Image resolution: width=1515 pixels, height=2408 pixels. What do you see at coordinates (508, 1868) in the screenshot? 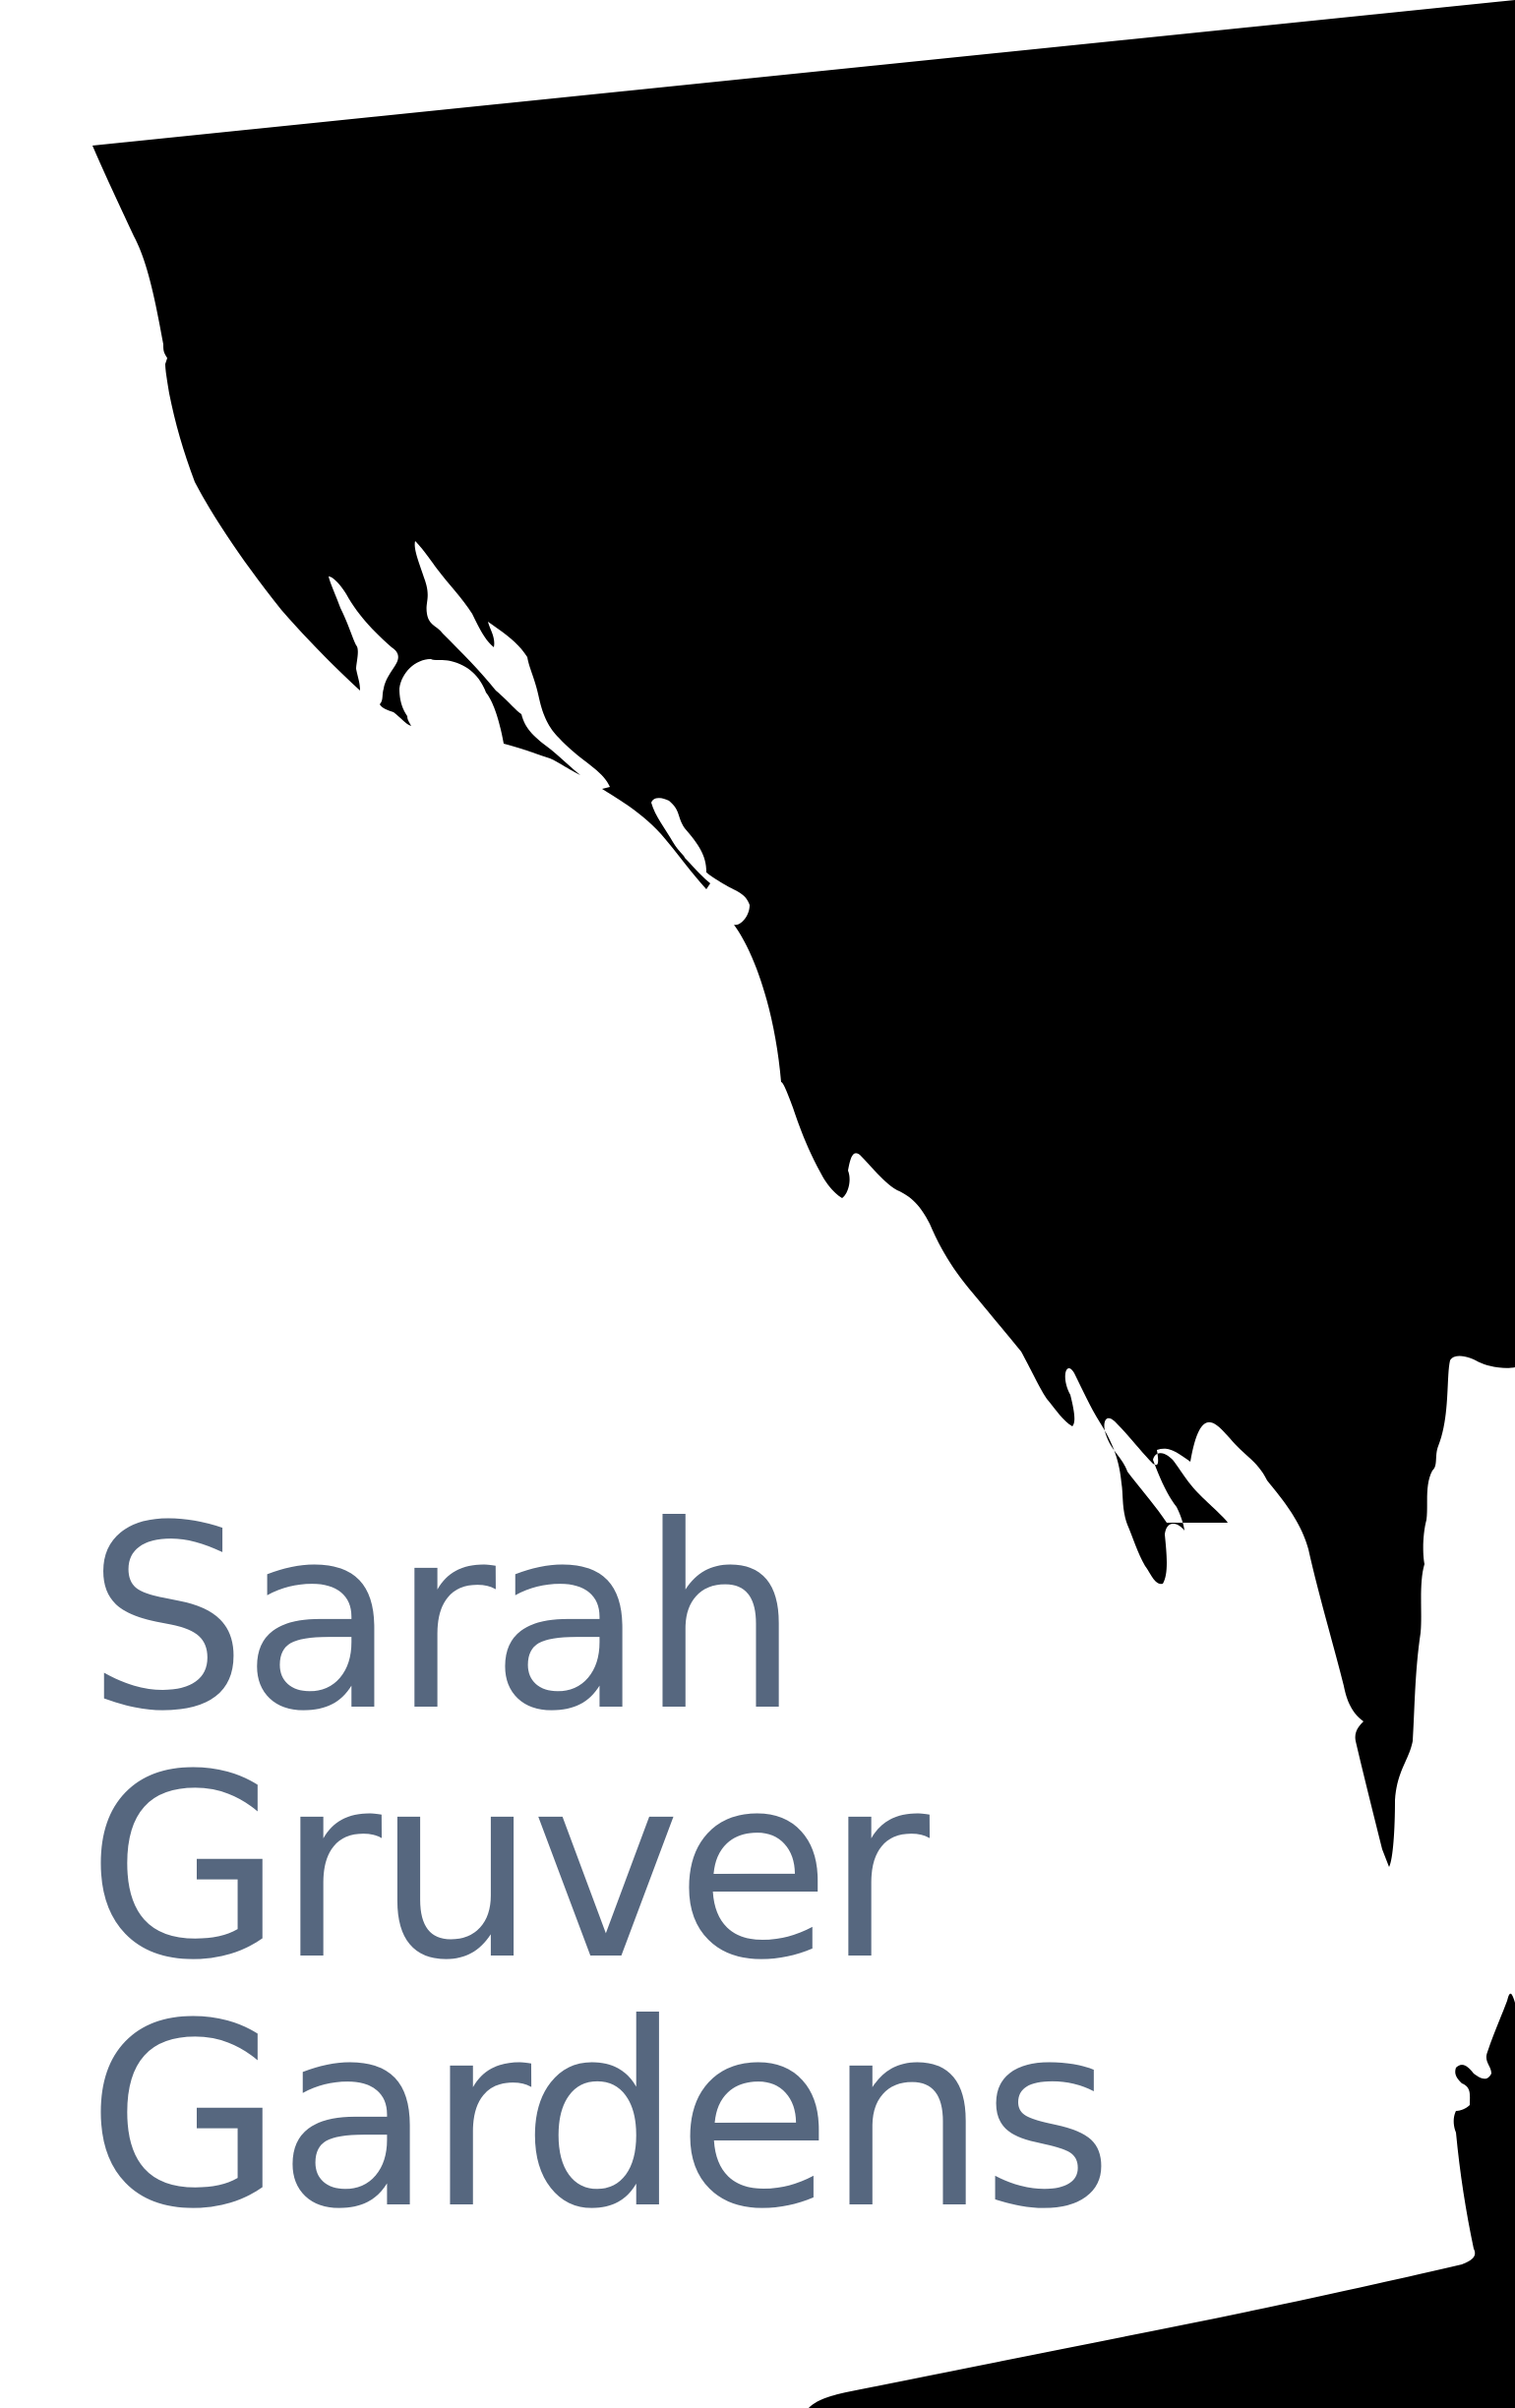
I see `brand-name-line-2: Gruver` at bounding box center [508, 1868].